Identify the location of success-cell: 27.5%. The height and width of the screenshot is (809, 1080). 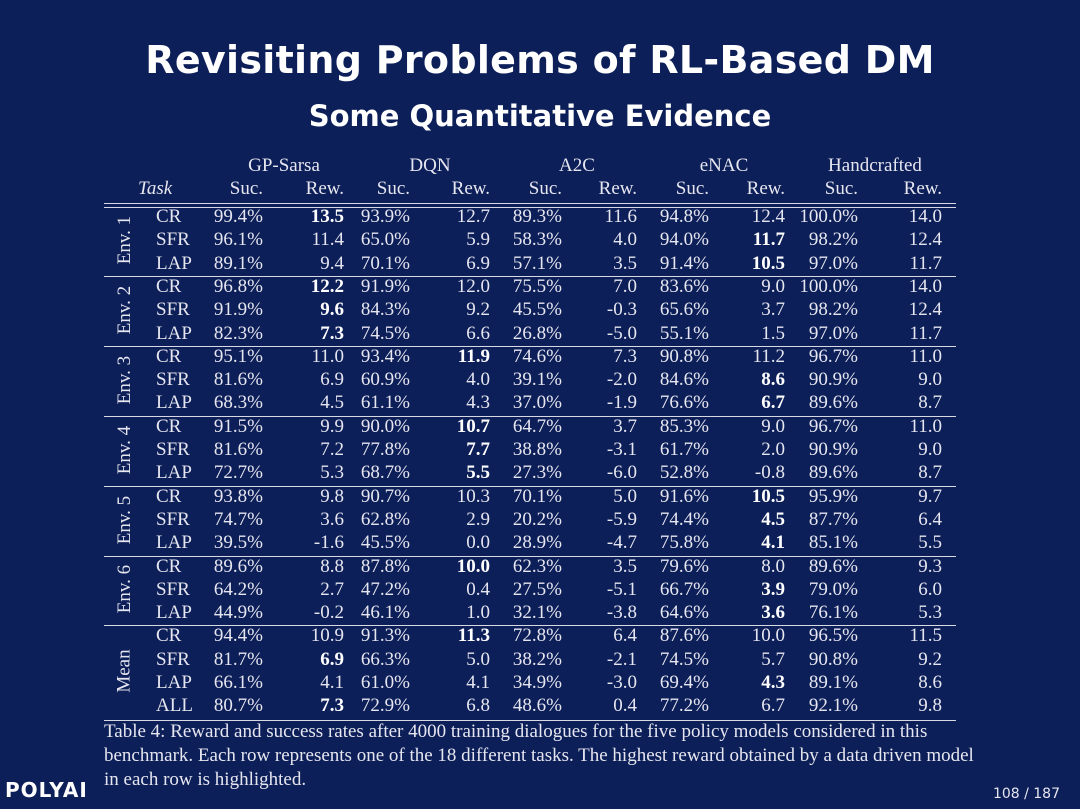
(537, 589).